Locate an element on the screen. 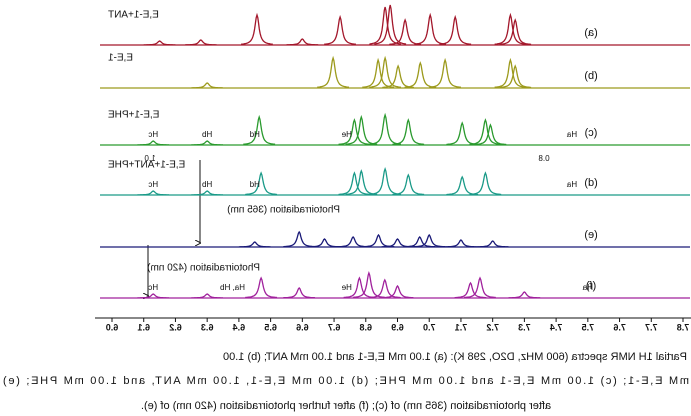 The image size is (691, 416). x-tick-label: 7.0 is located at coordinates (429, 327).